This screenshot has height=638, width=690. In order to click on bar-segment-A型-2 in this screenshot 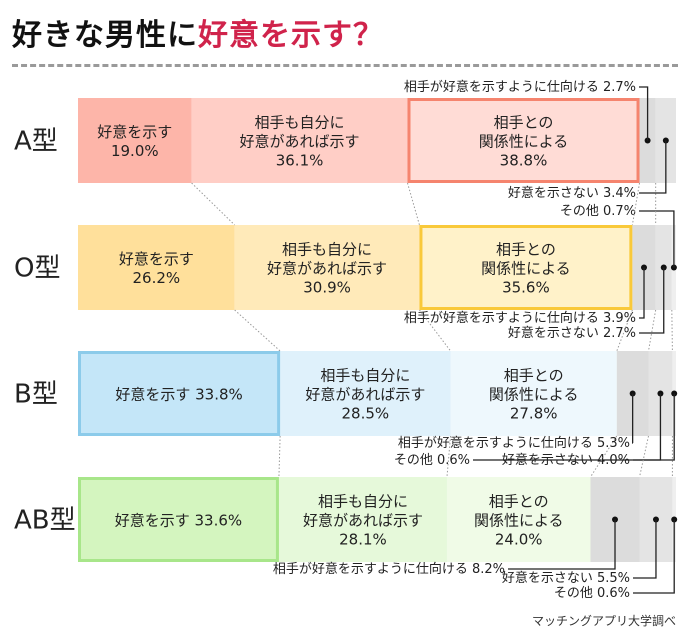, I will do `click(523, 140)`.